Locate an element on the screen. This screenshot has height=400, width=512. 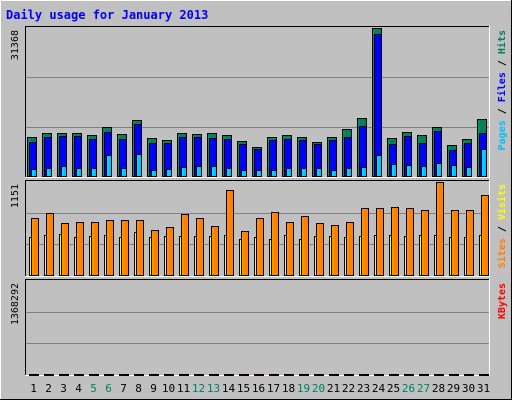
bar-sites-day-22-fill is located at coordinates (350, 249).